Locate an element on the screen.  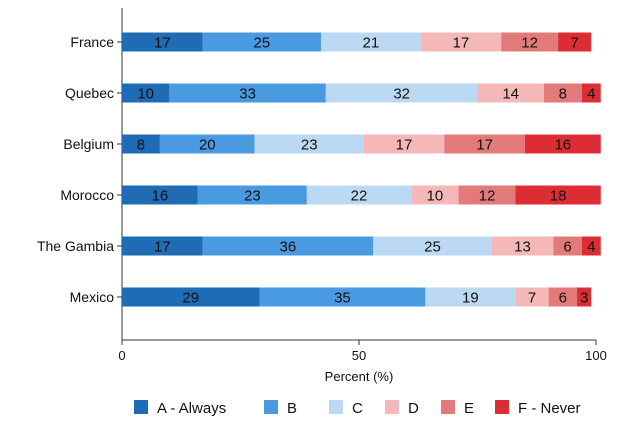
category-label: Quebec is located at coordinates (89, 93).